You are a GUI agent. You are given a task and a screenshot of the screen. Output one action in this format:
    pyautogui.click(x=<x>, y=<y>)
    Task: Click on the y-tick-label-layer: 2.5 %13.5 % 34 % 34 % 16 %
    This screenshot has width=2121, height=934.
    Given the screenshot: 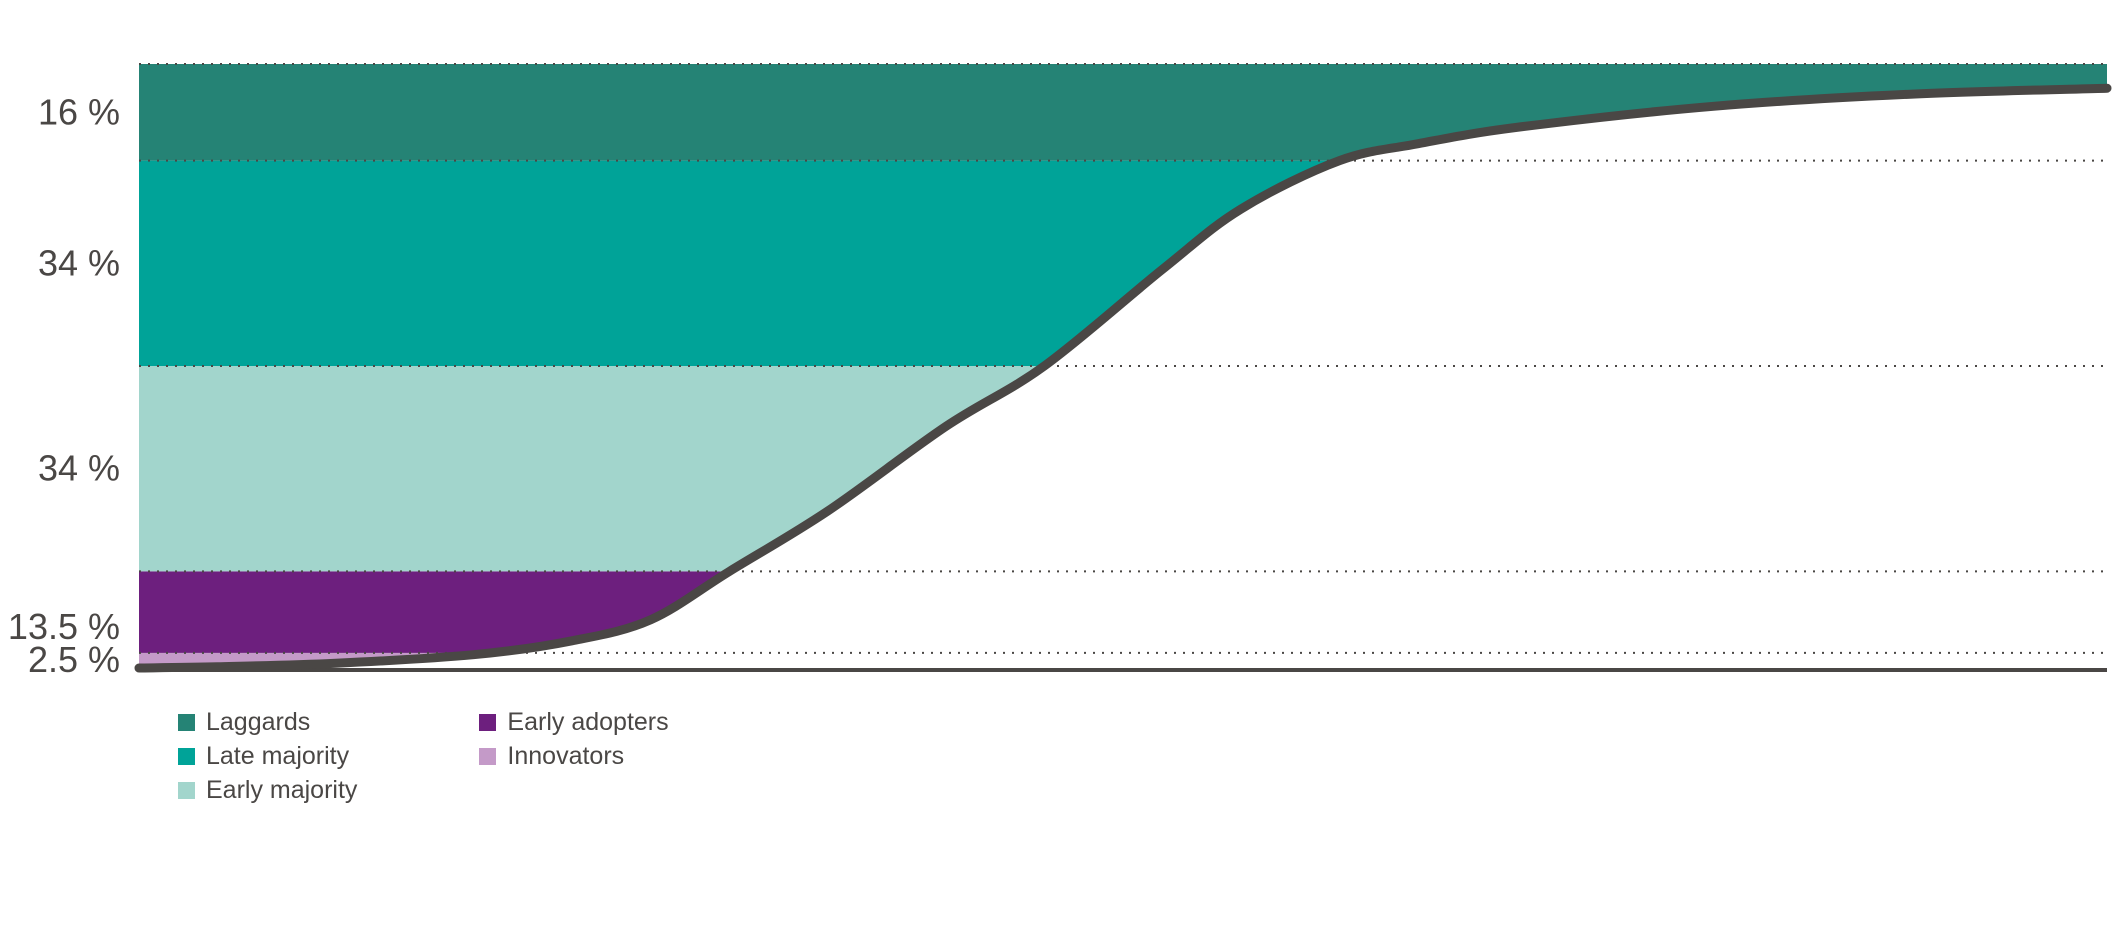 What is the action you would take?
    pyautogui.click(x=64, y=385)
    